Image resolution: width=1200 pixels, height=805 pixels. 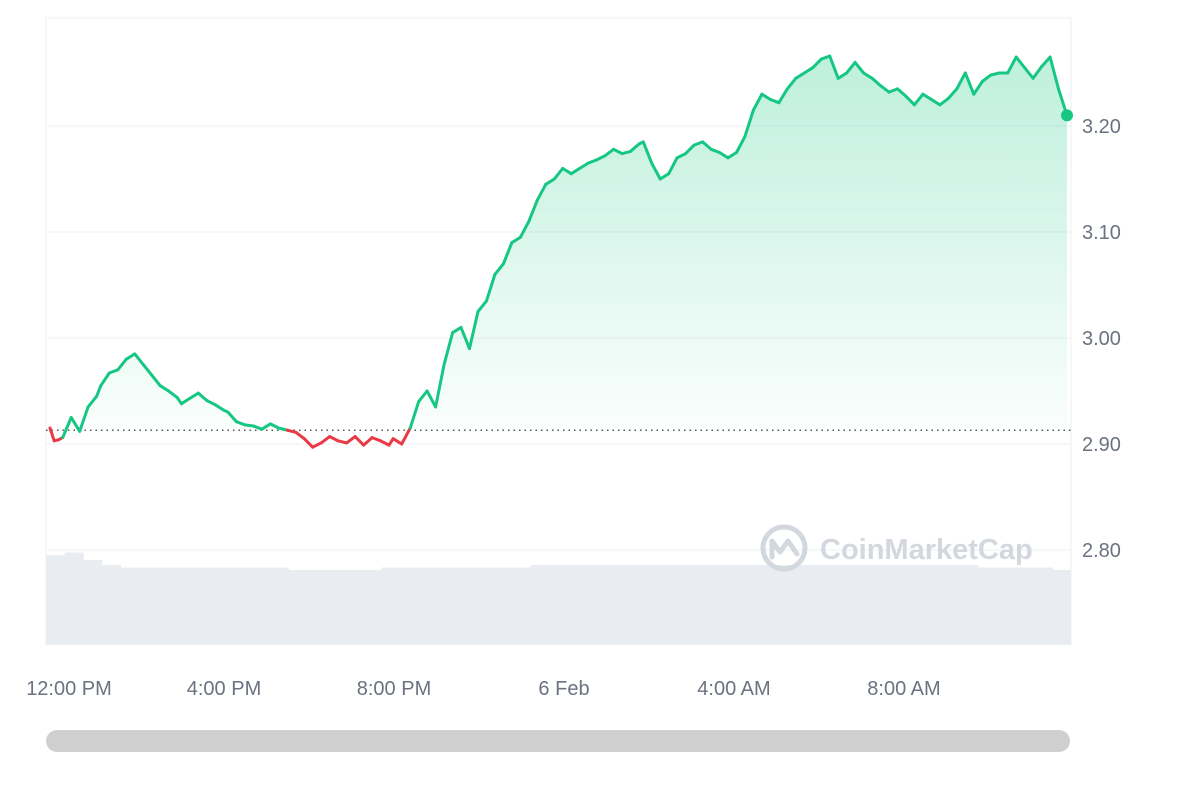 I want to click on coinmarketcap-watermark: CoinMarketCap, so click(x=896, y=548).